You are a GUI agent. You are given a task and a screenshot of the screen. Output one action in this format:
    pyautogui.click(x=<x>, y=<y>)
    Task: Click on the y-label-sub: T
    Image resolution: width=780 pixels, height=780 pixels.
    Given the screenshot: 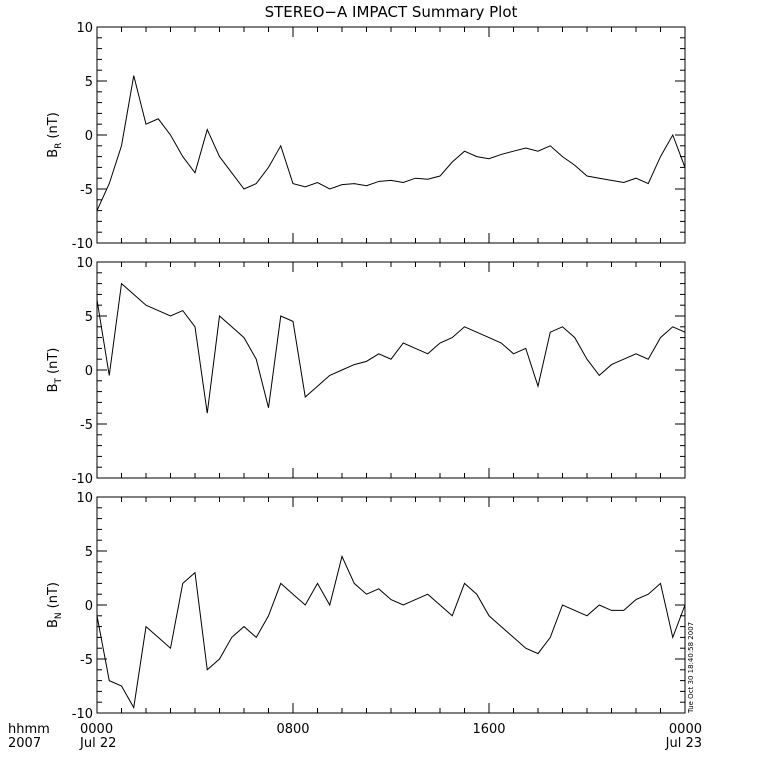 What is the action you would take?
    pyautogui.click(x=59, y=380)
    